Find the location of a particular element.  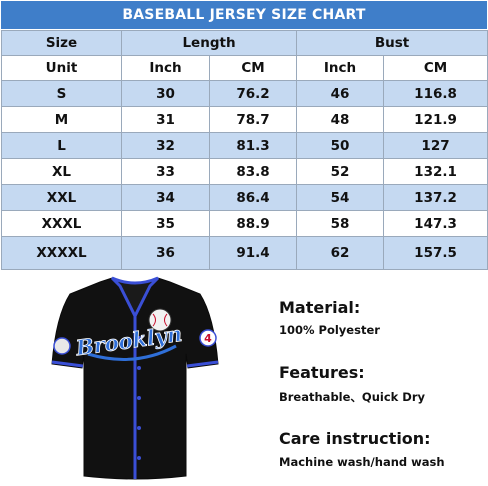

table-row: L 32 81.3 50 127 is located at coordinates (244, 145).